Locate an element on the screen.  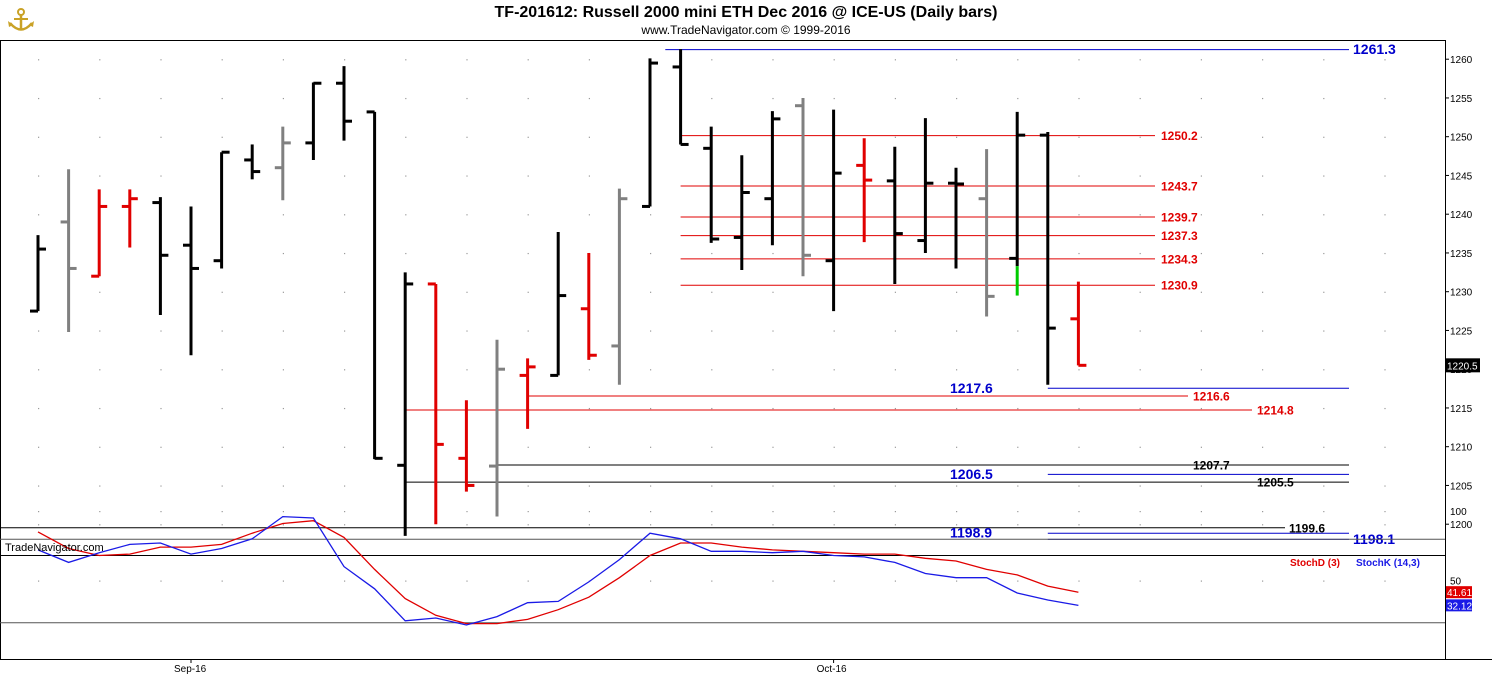
trade-navigator-logo-icon is located at coordinates (21, 19).